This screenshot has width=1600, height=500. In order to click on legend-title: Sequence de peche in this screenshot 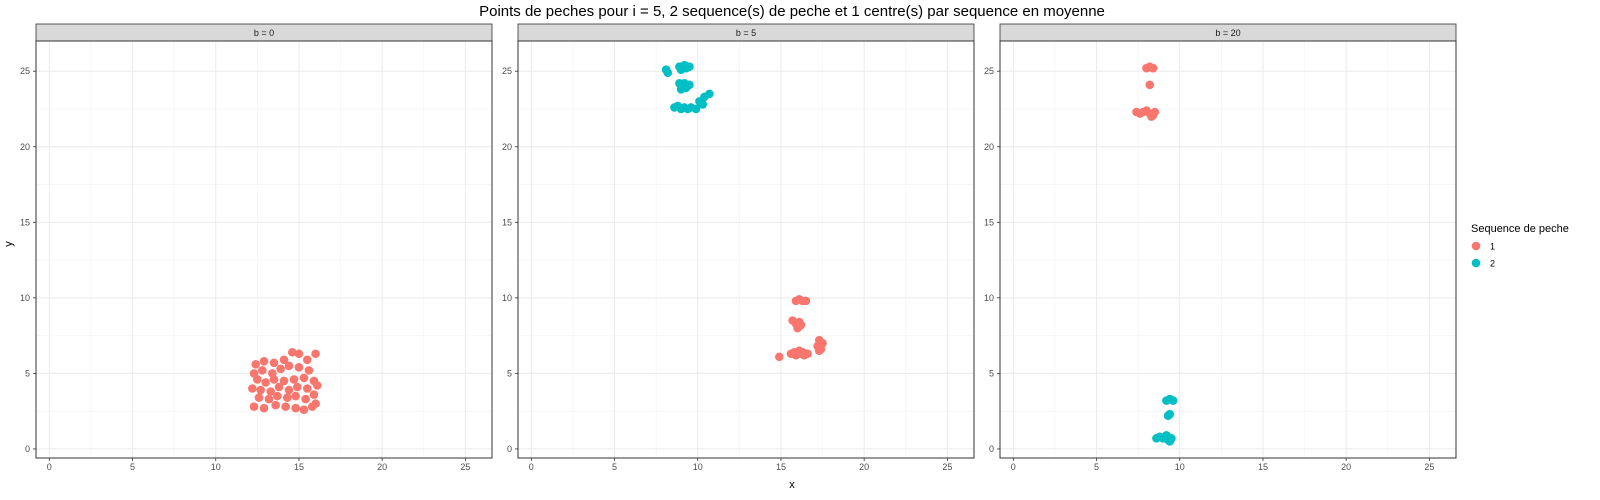, I will do `click(1520, 229)`.